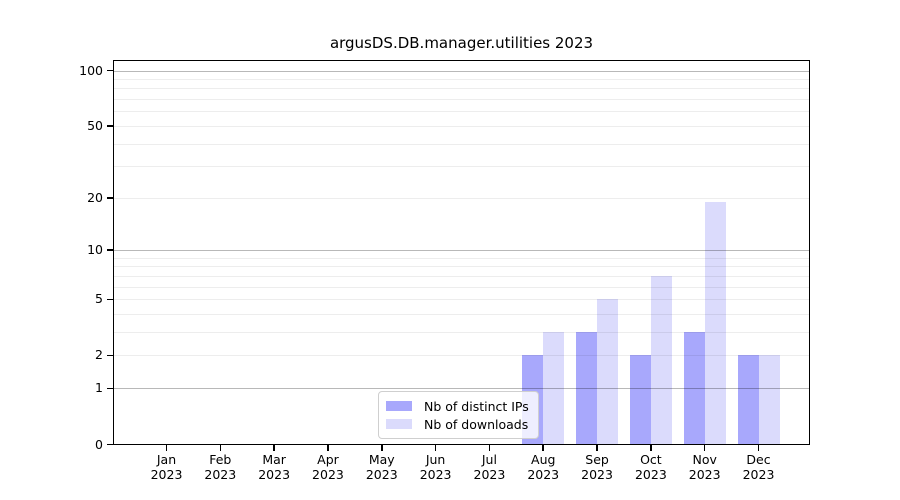 The width and height of the screenshot is (900, 500). Describe the element at coordinates (597, 459) in the screenshot. I see `x-tick-month: Sep` at that location.